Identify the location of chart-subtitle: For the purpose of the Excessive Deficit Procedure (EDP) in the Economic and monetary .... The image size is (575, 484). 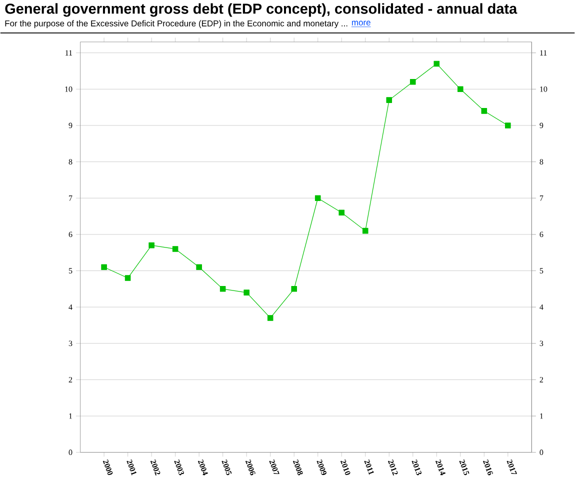
(176, 24).